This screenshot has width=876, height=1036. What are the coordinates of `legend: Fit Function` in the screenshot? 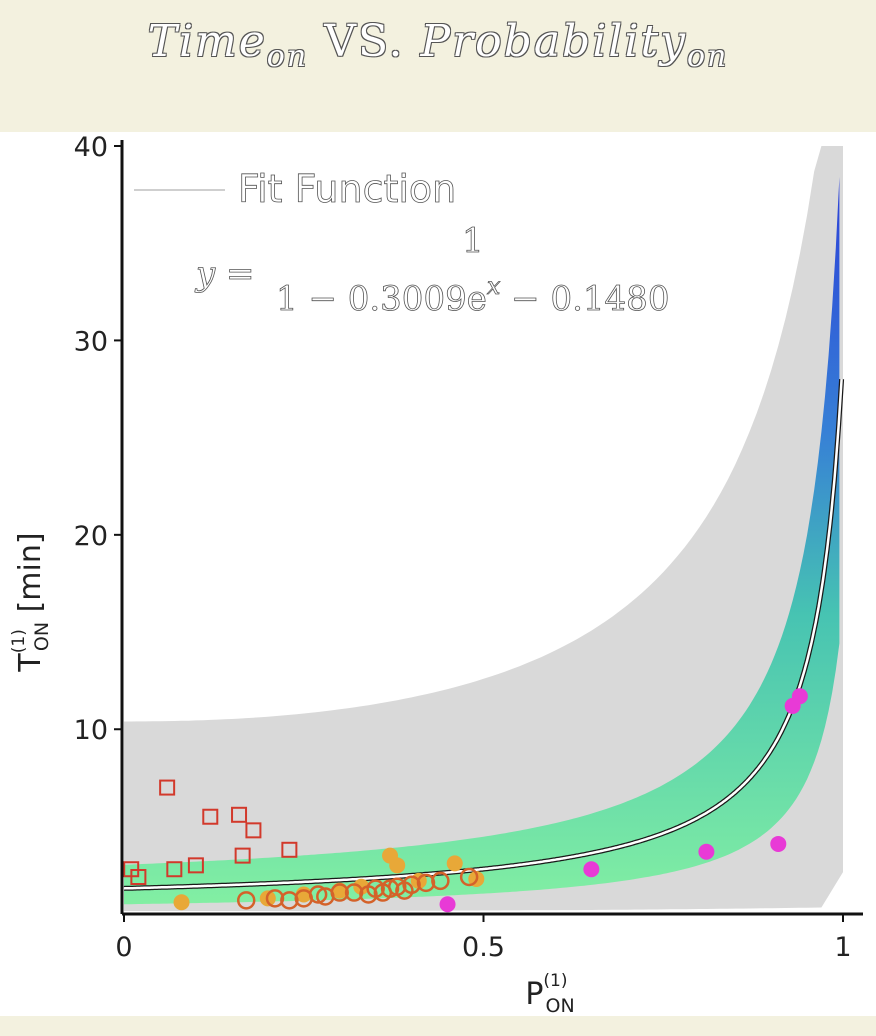 It's located at (295, 189).